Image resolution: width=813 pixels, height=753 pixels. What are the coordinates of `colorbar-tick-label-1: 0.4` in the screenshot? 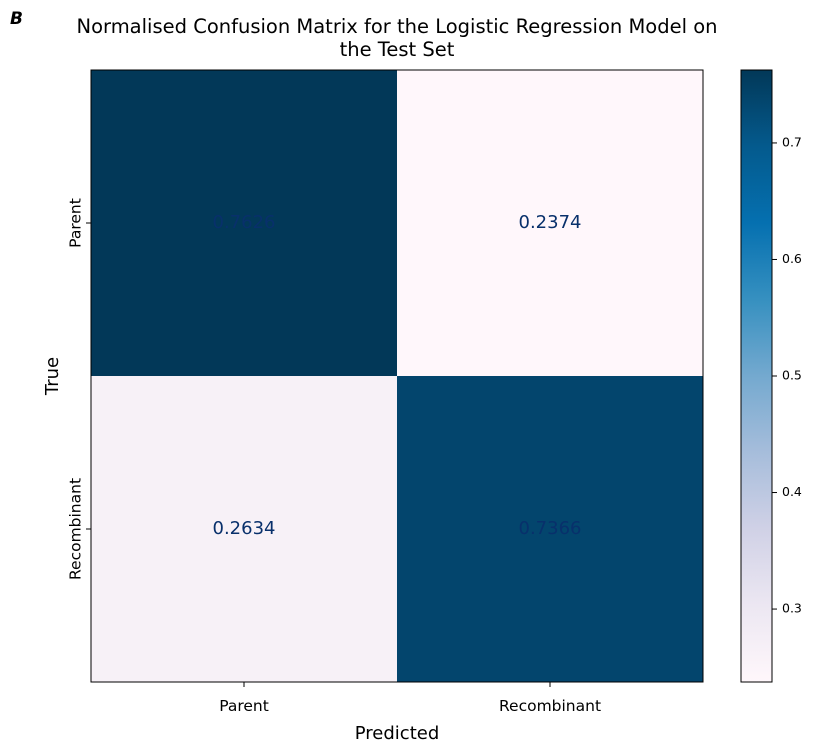 It's located at (792, 491).